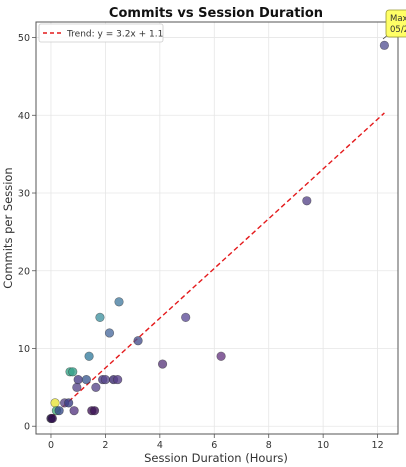 The width and height of the screenshot is (406, 467). I want to click on y-tick-label: 0, so click(27, 427).